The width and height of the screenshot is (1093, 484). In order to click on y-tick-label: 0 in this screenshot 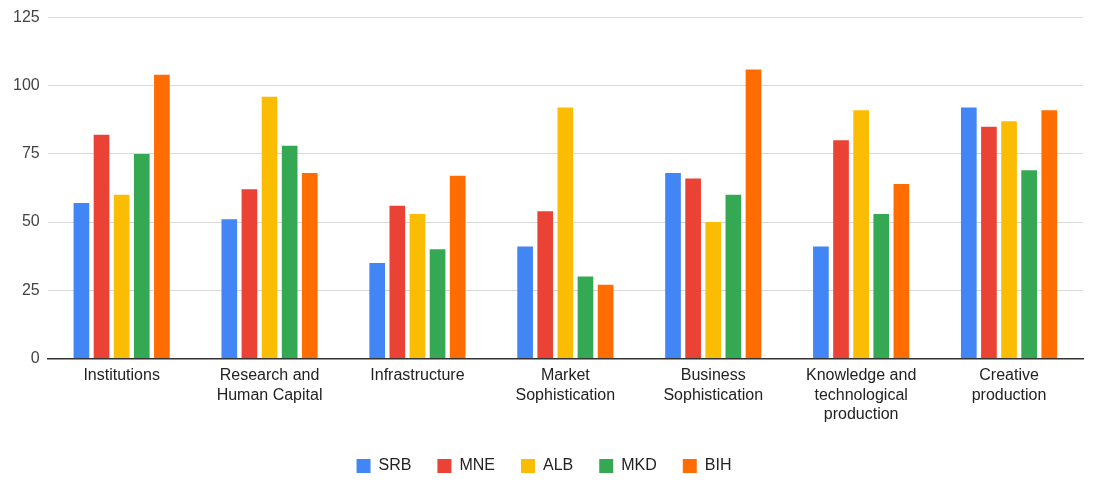, I will do `click(35, 357)`.